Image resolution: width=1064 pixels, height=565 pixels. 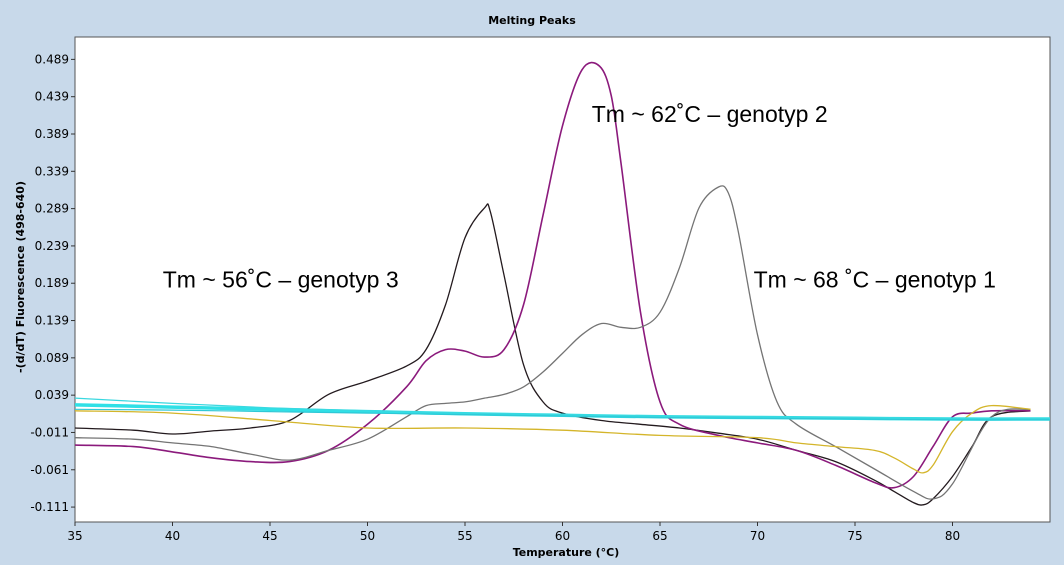 What do you see at coordinates (281, 280) in the screenshot?
I see `annotation-label: Tm ~ 56˚C – genotyp 3` at bounding box center [281, 280].